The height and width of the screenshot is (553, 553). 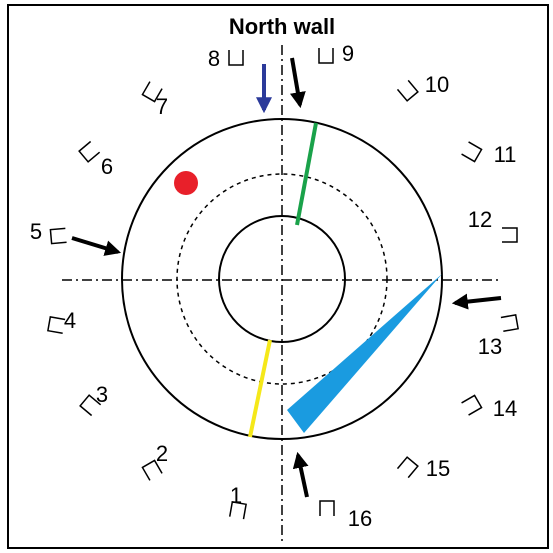 I want to click on sensor-label: 4, so click(x=70, y=320).